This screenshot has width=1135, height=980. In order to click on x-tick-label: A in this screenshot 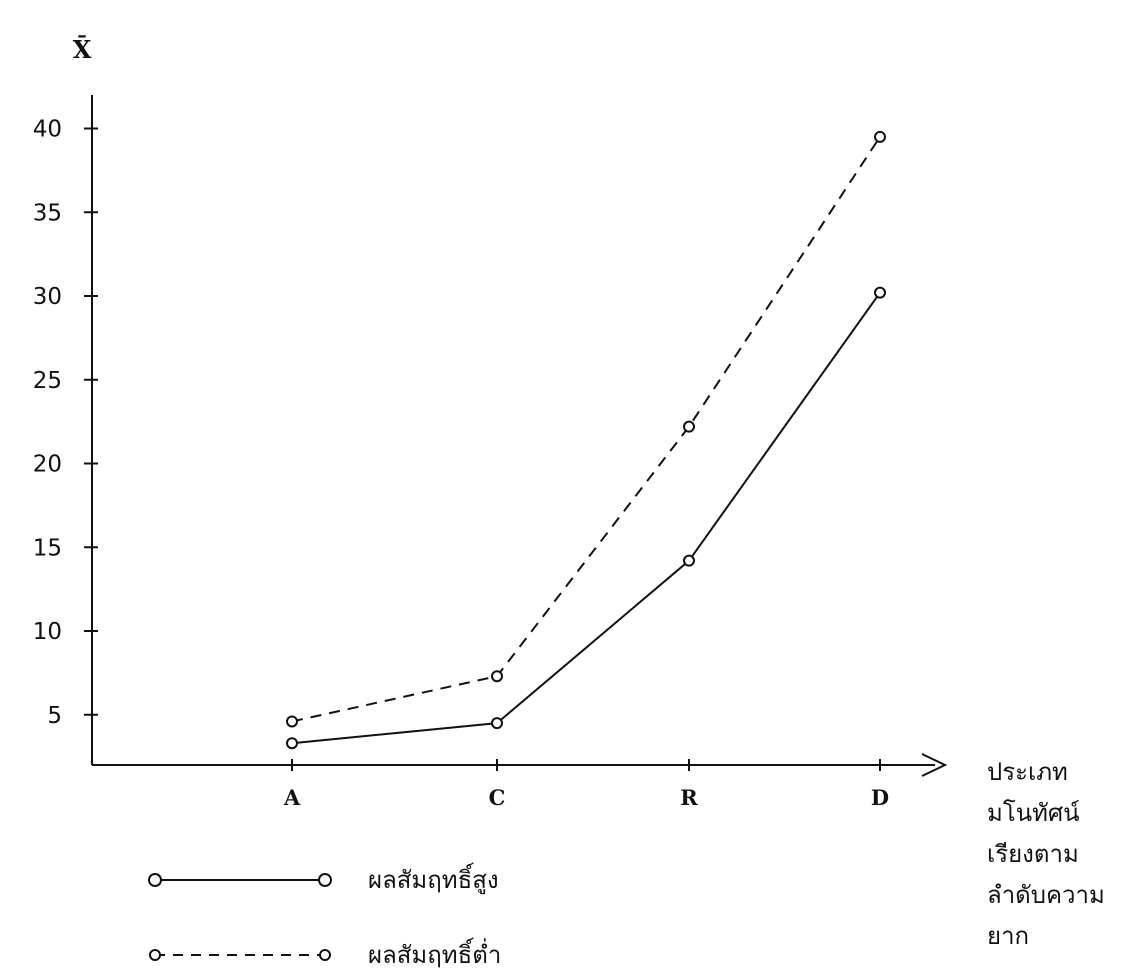, I will do `click(292, 797)`.